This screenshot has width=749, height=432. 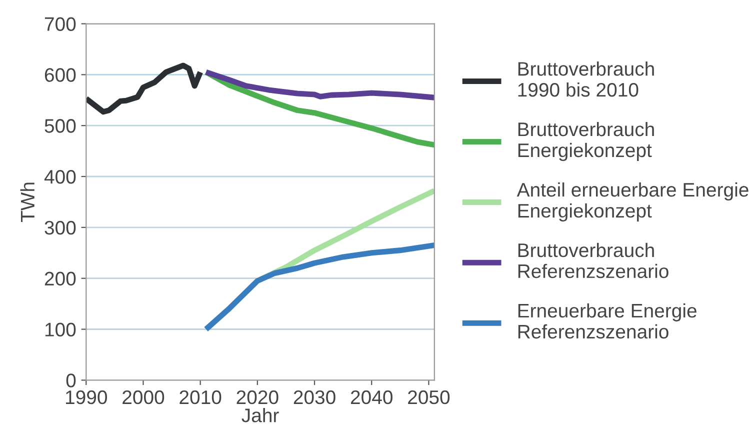 What do you see at coordinates (201, 397) in the screenshot?
I see `x-tick-label: 2010` at bounding box center [201, 397].